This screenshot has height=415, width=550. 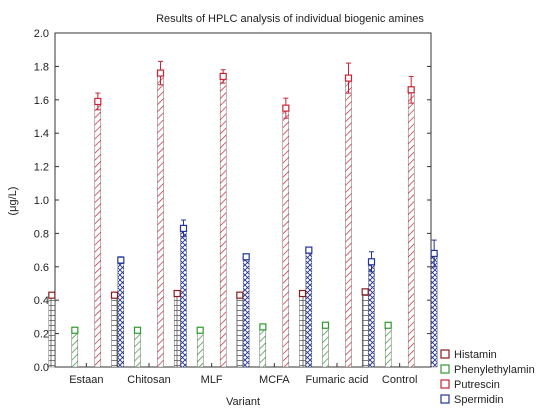 What do you see at coordinates (13, 201) in the screenshot?
I see `y-axis-title: (μg/L)` at bounding box center [13, 201].